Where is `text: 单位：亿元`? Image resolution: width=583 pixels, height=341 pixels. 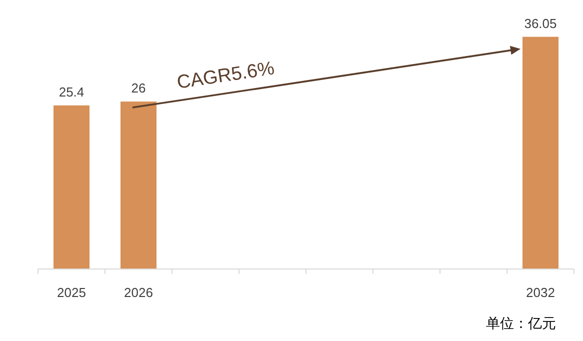 text: 单位：亿元 is located at coordinates (521, 323).